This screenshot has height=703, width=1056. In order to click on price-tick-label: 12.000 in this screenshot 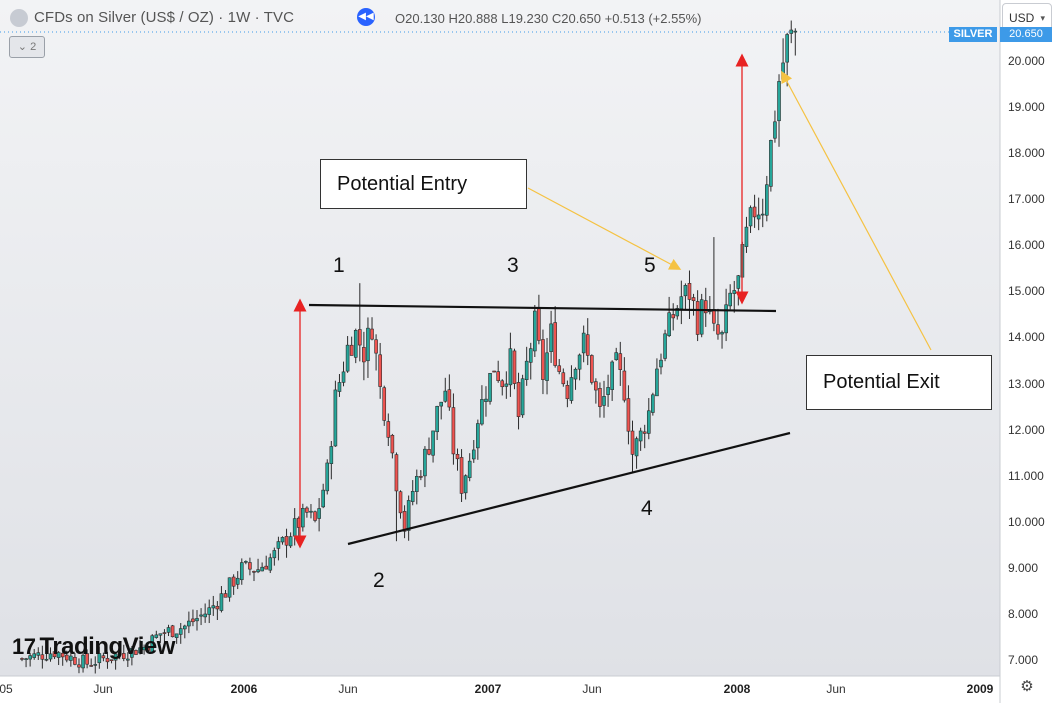, I will do `click(1026, 429)`.